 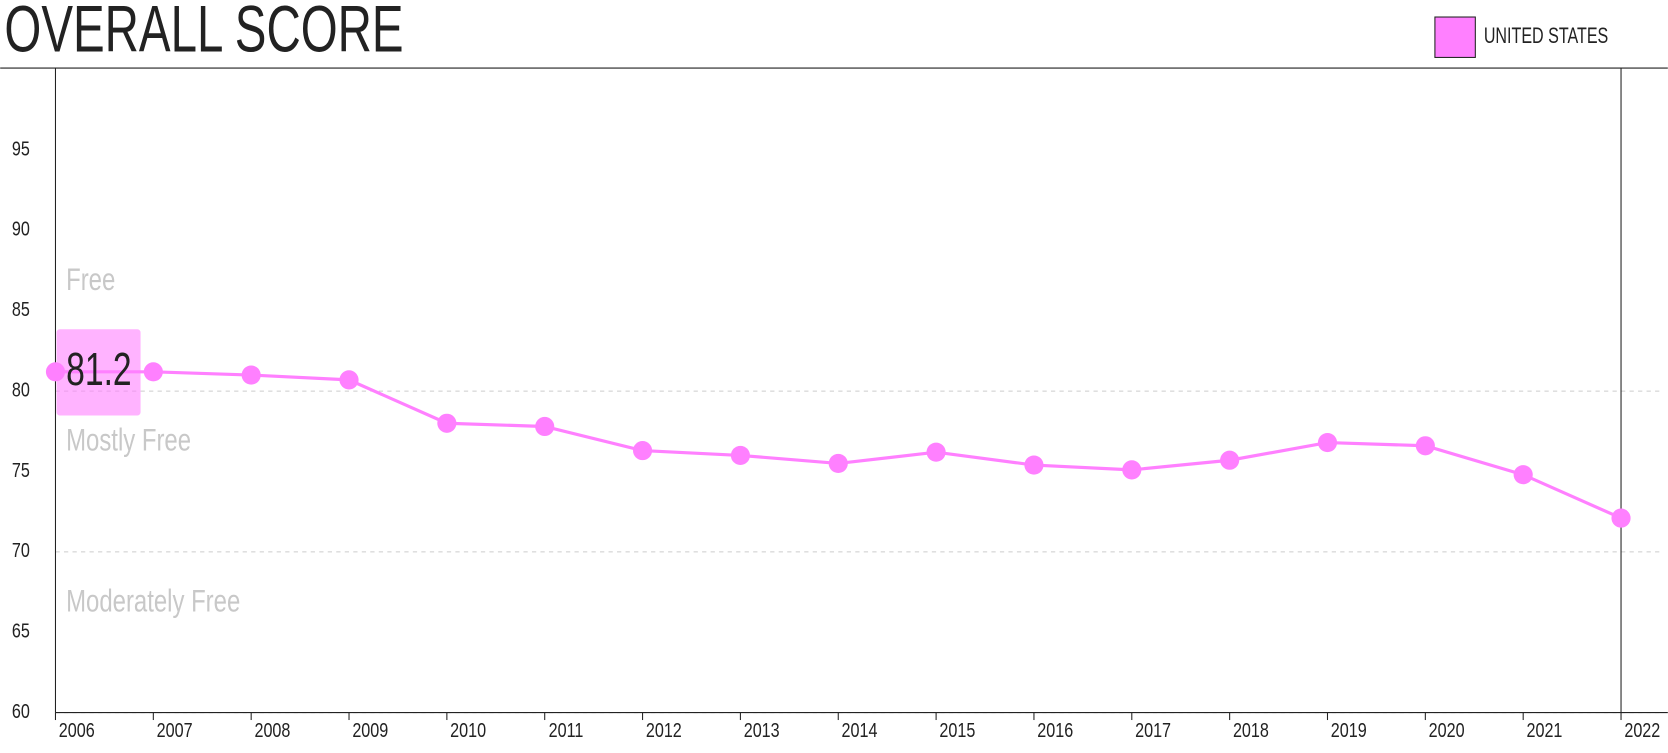 What do you see at coordinates (153, 600) in the screenshot?
I see `zone-label: Moderately Free` at bounding box center [153, 600].